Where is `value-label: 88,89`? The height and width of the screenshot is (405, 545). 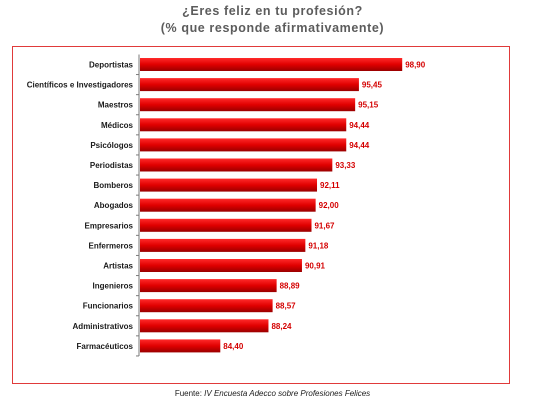 value-label: 88,89 is located at coordinates (290, 286).